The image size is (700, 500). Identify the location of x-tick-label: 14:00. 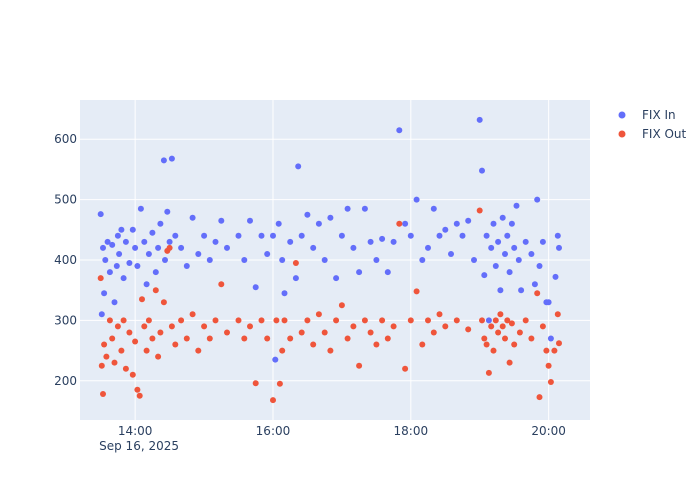
(135, 431).